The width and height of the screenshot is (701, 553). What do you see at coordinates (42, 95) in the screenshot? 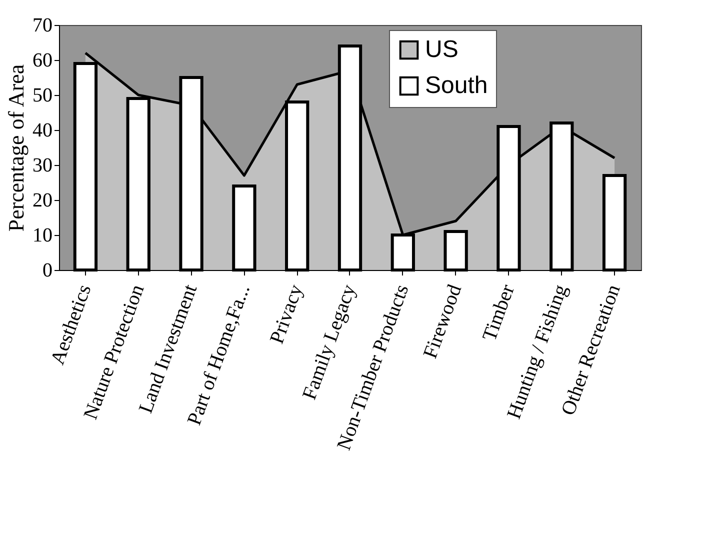
I see `y-tick-label: 50` at bounding box center [42, 95].